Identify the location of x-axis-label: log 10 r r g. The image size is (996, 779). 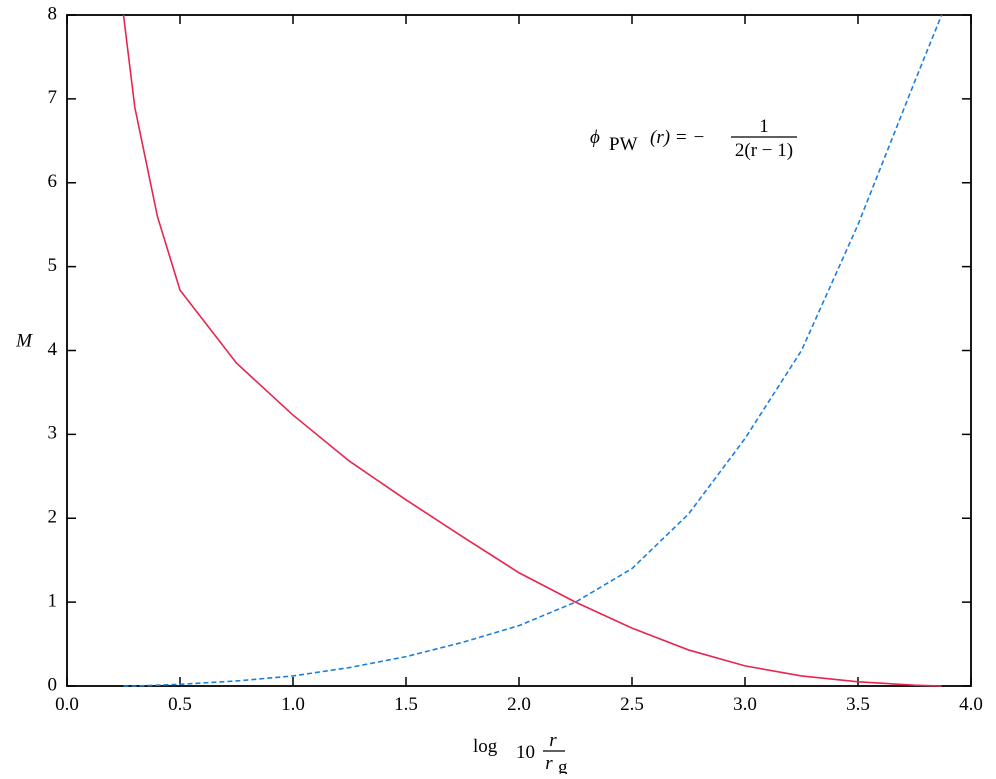
(520, 754).